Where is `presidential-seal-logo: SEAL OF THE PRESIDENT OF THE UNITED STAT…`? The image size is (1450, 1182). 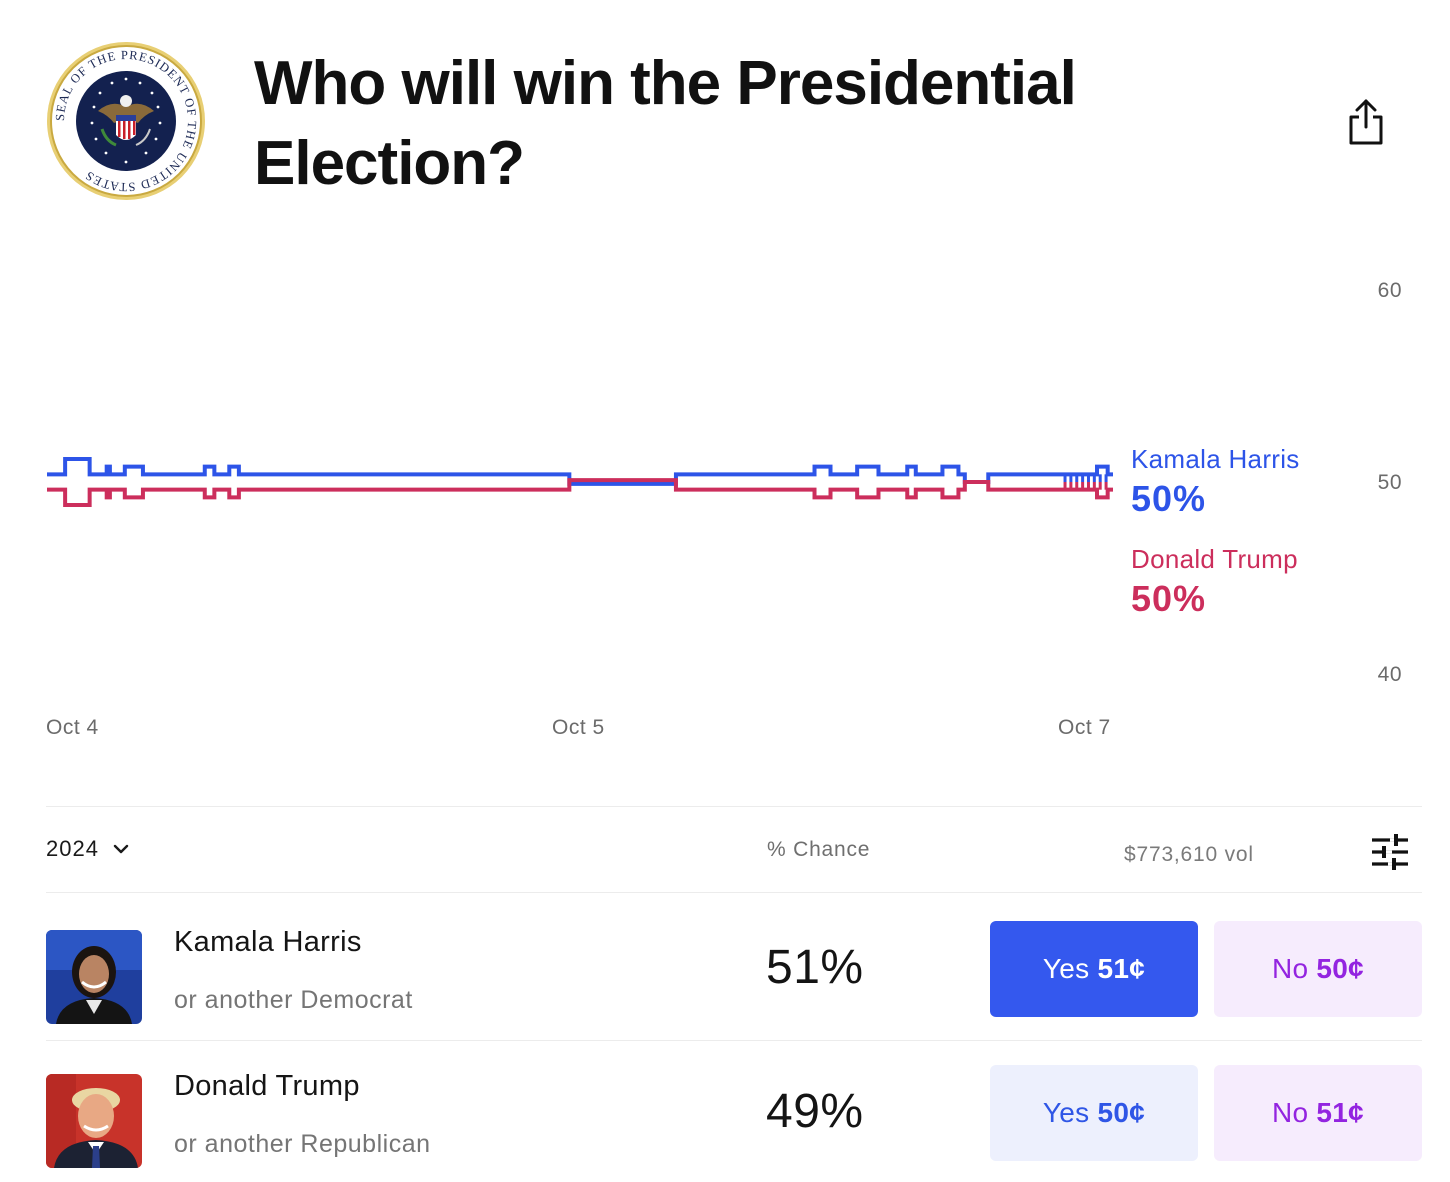 presidential-seal-logo: SEAL OF THE PRESIDENT OF THE UNITED STAT… is located at coordinates (126, 121).